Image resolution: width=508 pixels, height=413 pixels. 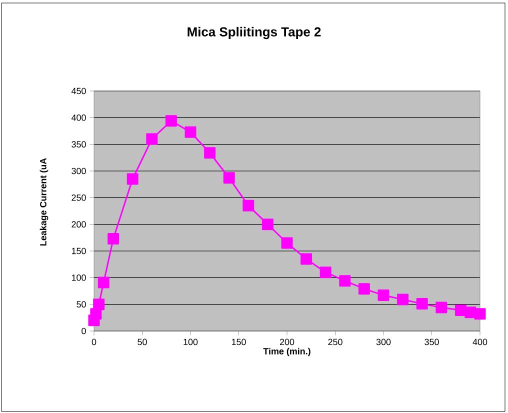 What do you see at coordinates (286, 352) in the screenshot?
I see `x-axis-title: Time (min.)` at bounding box center [286, 352].